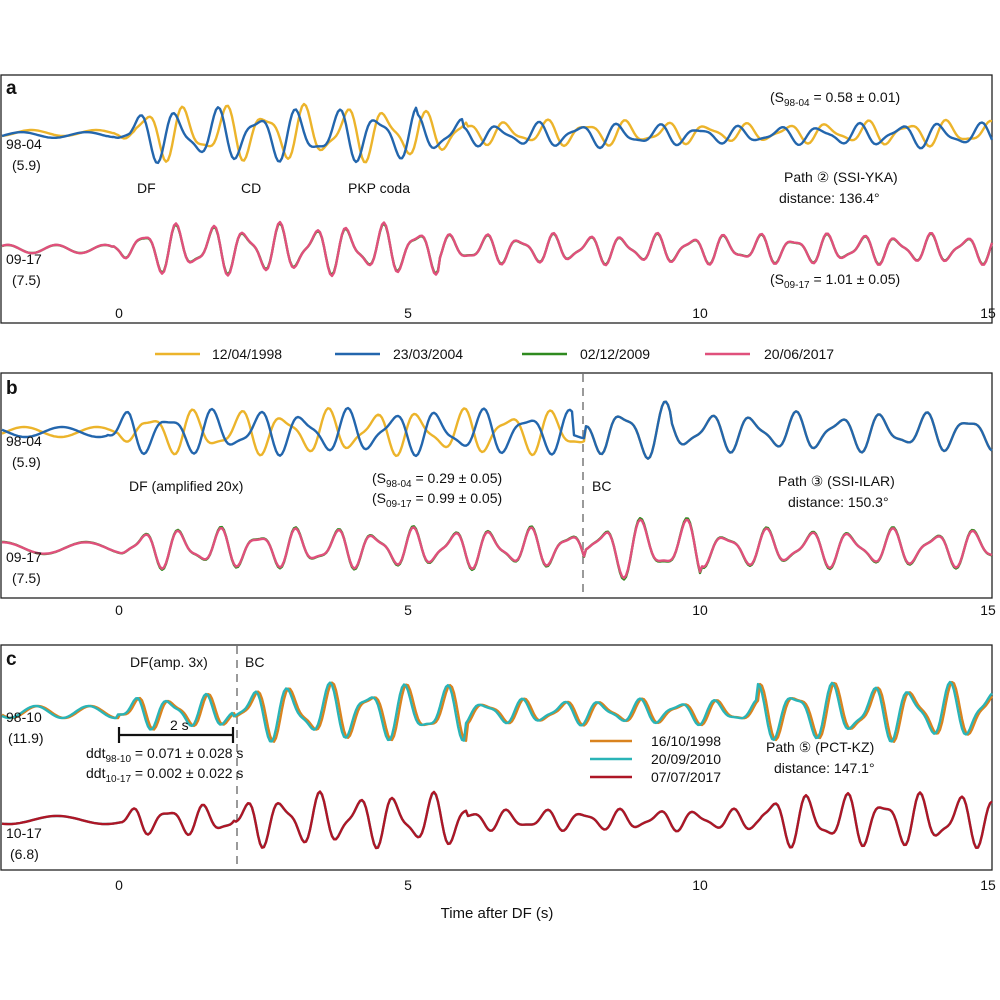 The height and width of the screenshot is (1000, 1000). What do you see at coordinates (820, 747) in the screenshot?
I see `path-label-c: Path ⑤ (PCT-KZ)` at bounding box center [820, 747].